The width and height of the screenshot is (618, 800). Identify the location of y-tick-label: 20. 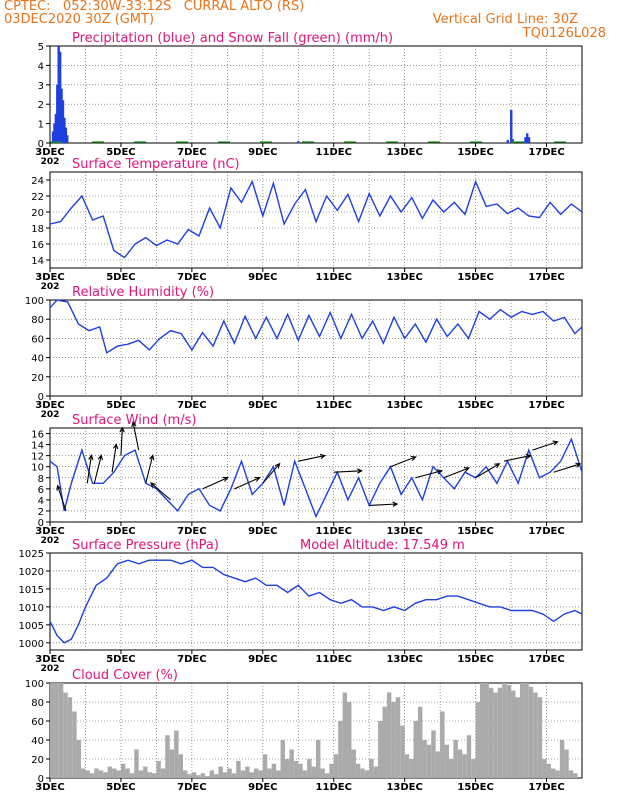
(37, 378).